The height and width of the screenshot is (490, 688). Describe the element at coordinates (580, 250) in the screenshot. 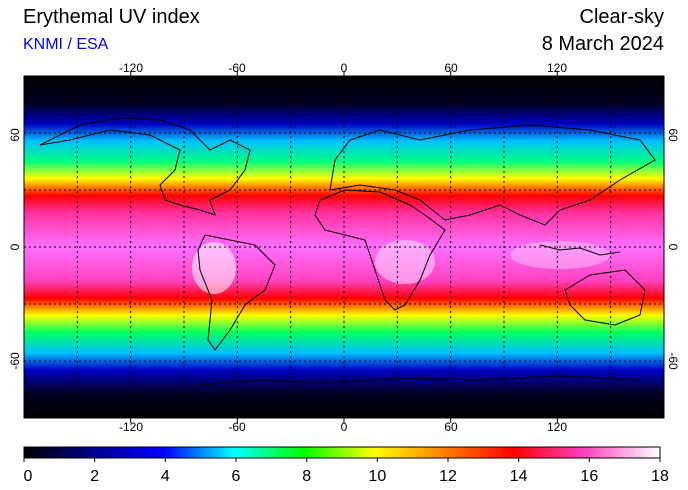

I see `maritime-islands-coast` at that location.